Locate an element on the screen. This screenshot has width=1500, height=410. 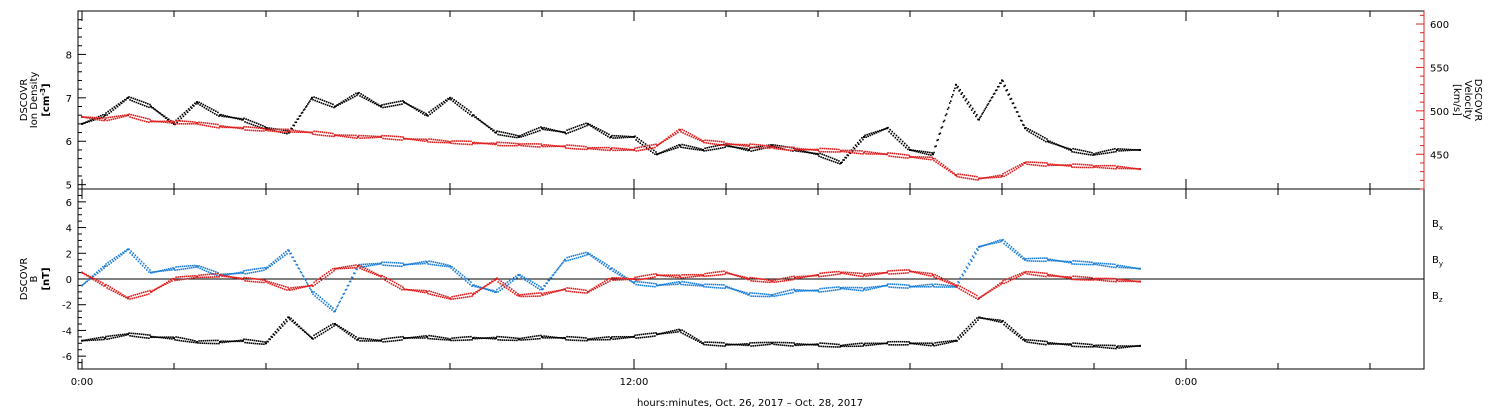
density-point is located at coordinates (243, 119).